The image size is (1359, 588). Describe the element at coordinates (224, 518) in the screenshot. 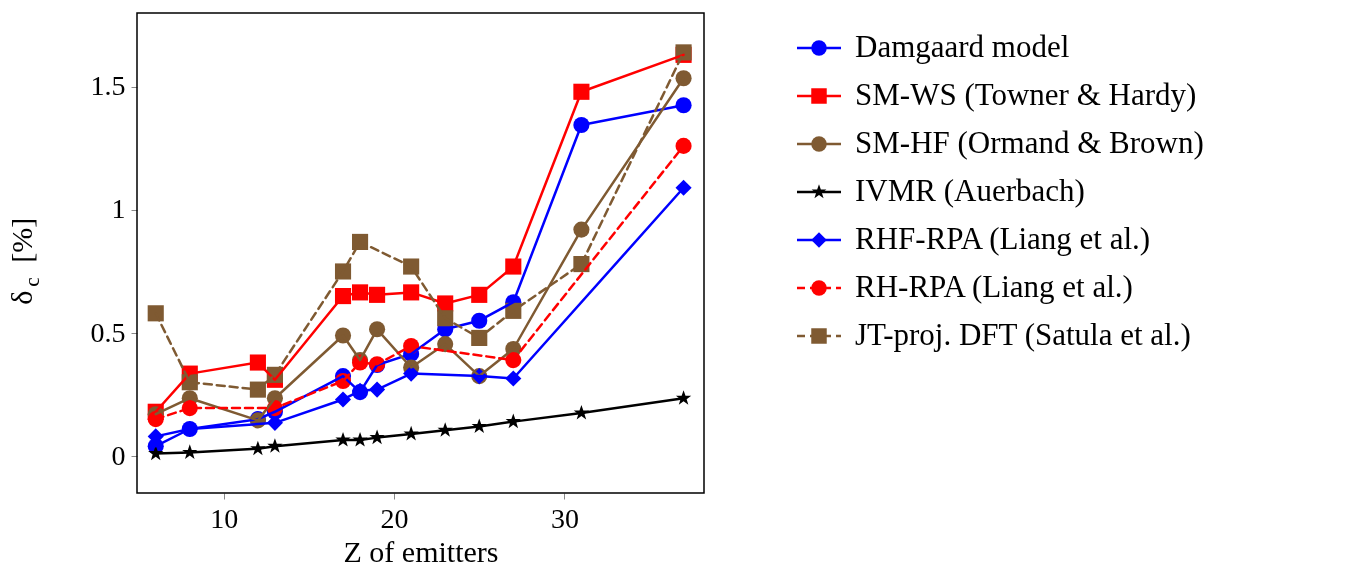

I see `x-tick-label: 10` at that location.